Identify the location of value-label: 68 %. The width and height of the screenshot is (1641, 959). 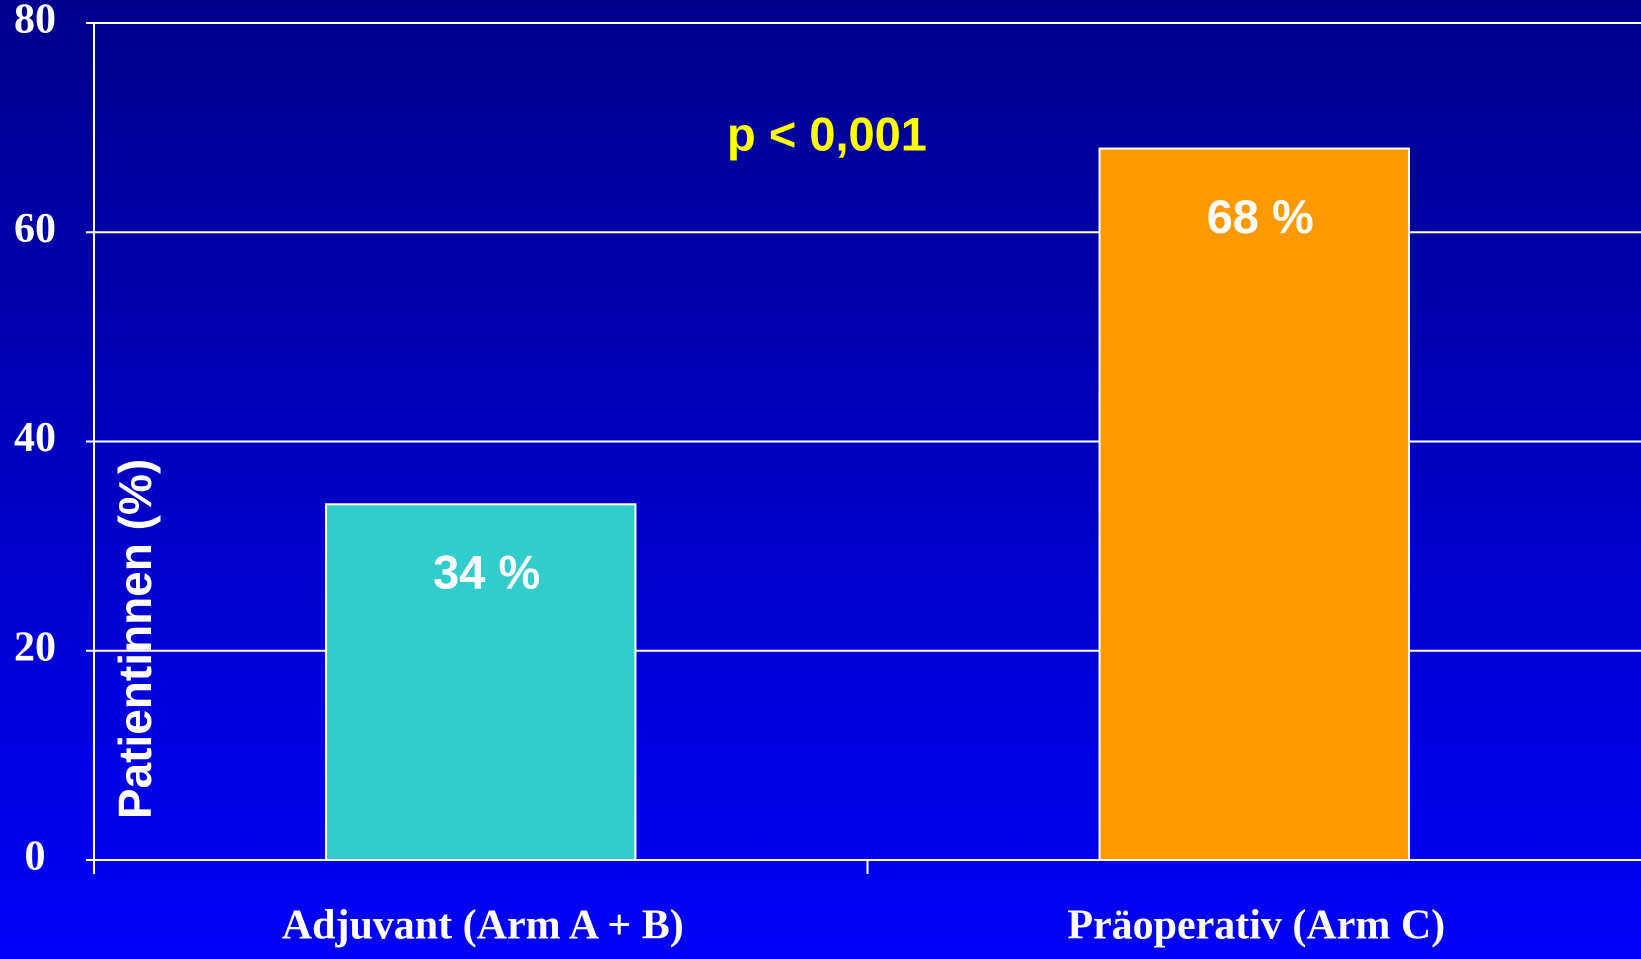
(1260, 216).